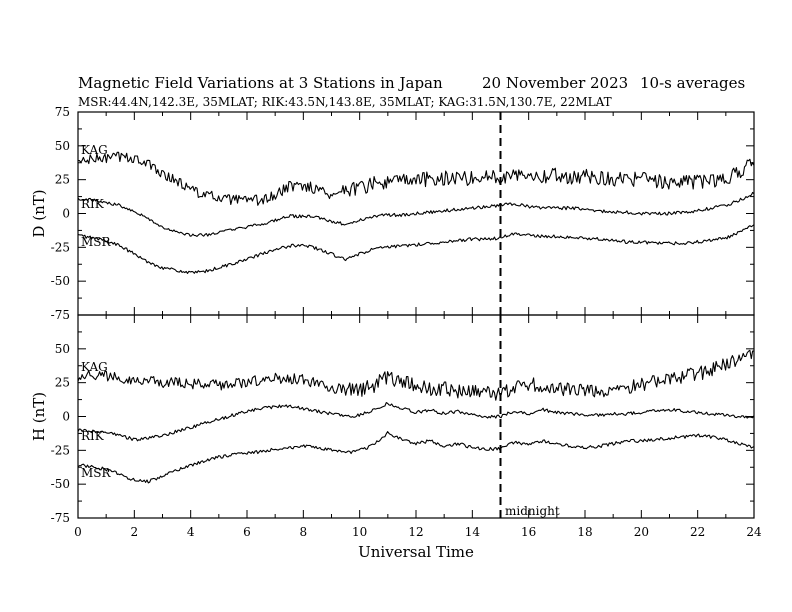  Describe the element at coordinates (62, 146) in the screenshot. I see `y-tick-label-d: 50` at that location.